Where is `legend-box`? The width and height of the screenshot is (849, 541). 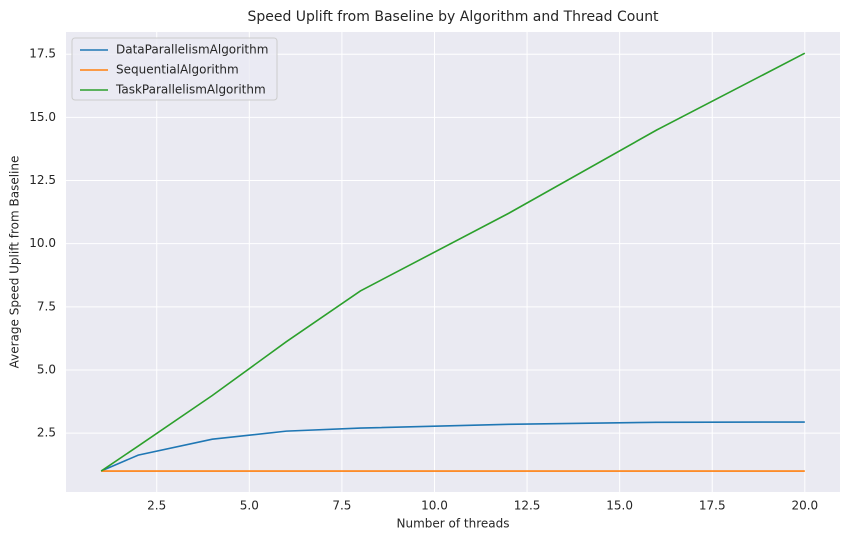
legend-box is located at coordinates (174, 69).